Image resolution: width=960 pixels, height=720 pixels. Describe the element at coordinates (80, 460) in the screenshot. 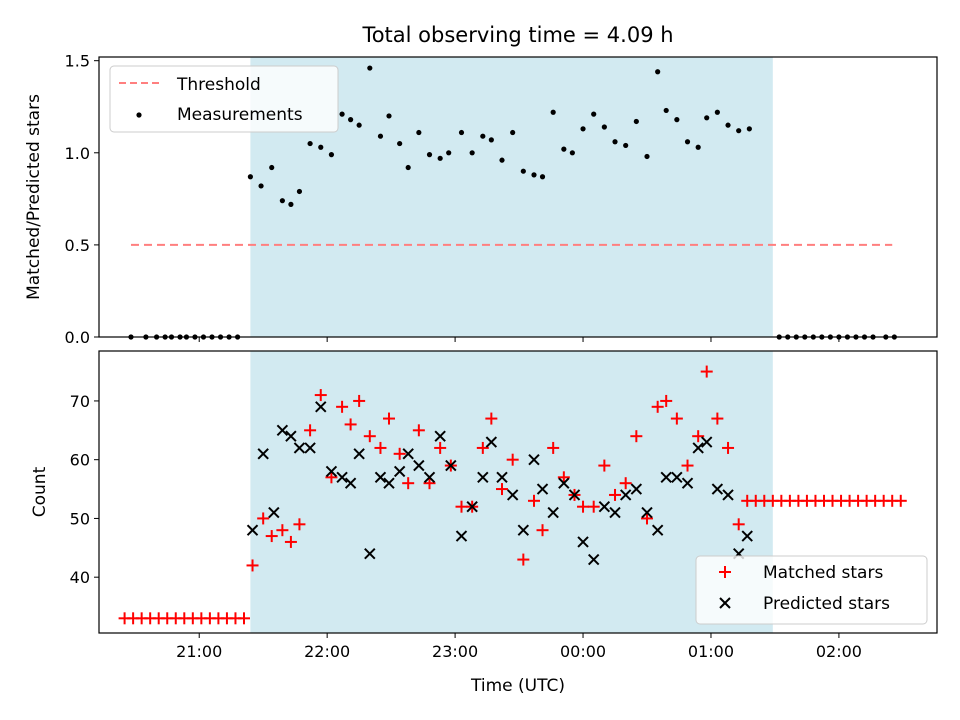

I see `y-tick-label: 60` at that location.